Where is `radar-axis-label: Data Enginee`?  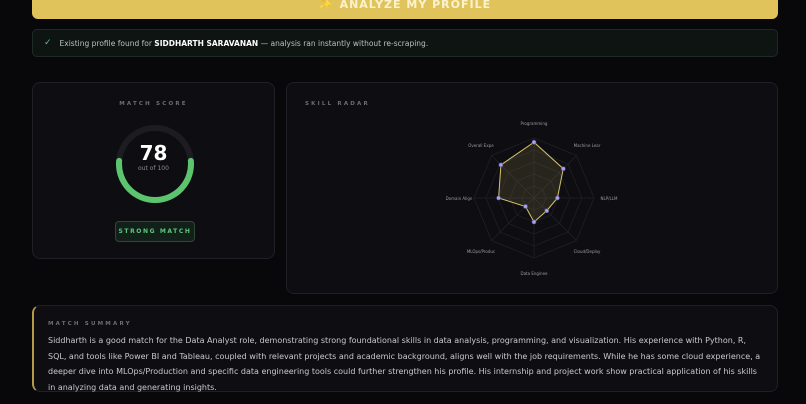
radar-axis-label: Data Enginee is located at coordinates (535, 273).